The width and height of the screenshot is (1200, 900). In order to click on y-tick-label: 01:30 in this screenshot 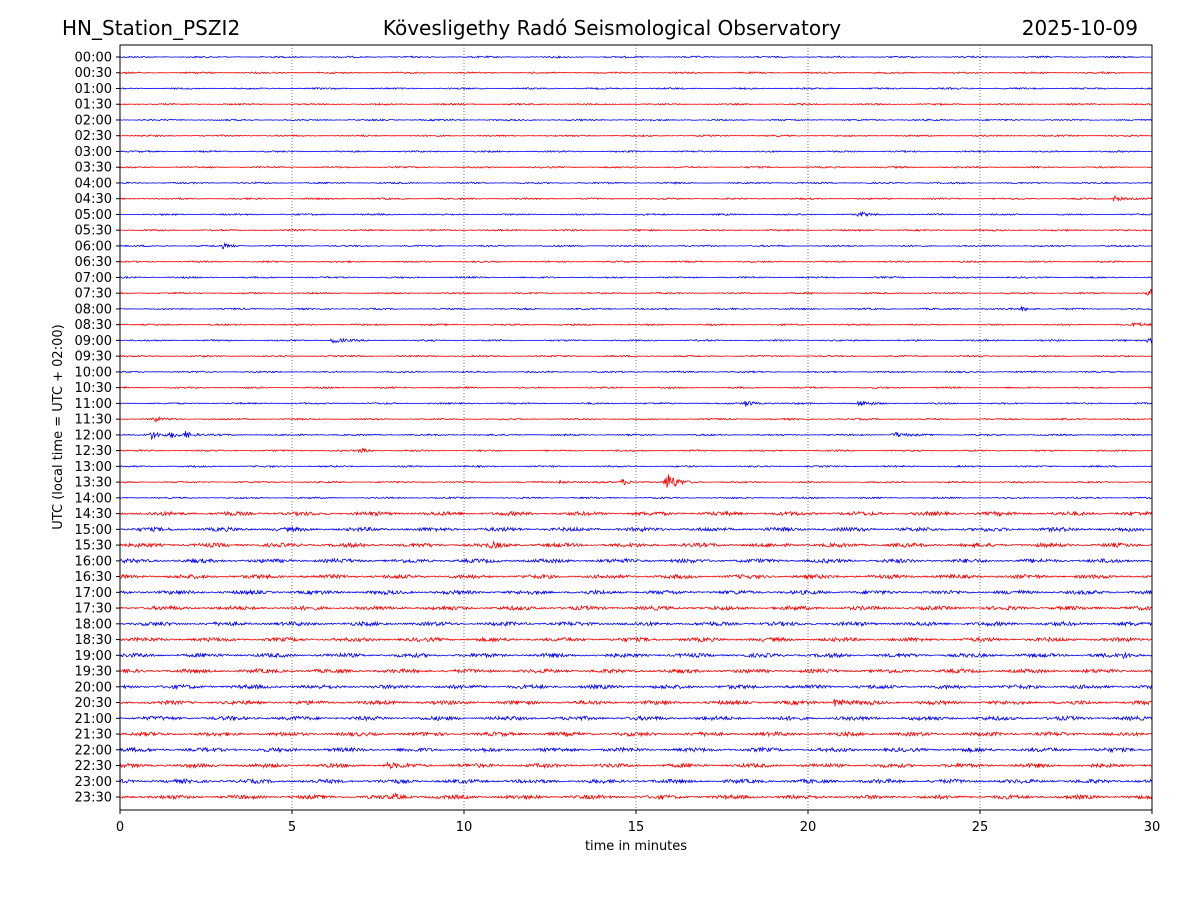, I will do `click(93, 105)`.